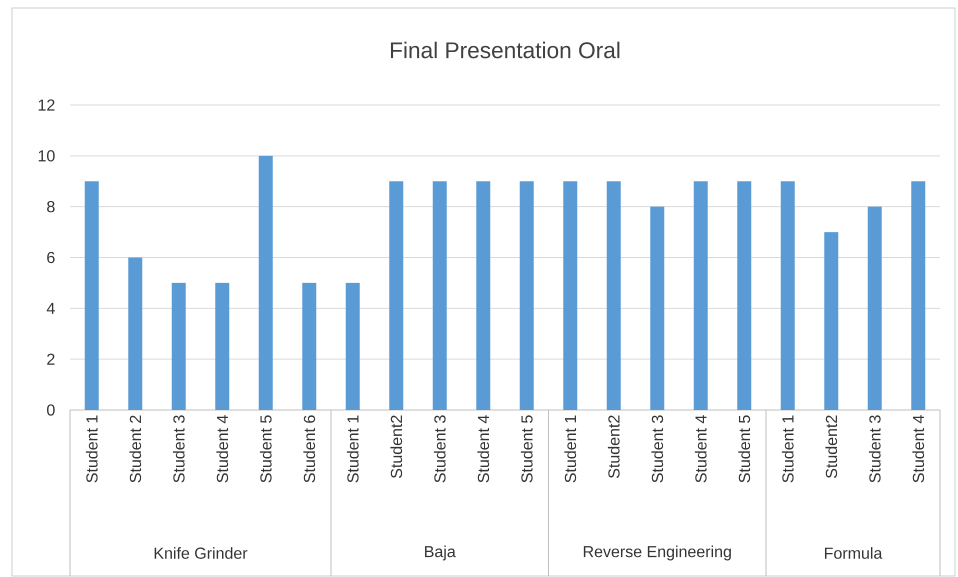 The image size is (958, 577). Describe the element at coordinates (46, 156) in the screenshot. I see `y-tick-label: 10` at that location.